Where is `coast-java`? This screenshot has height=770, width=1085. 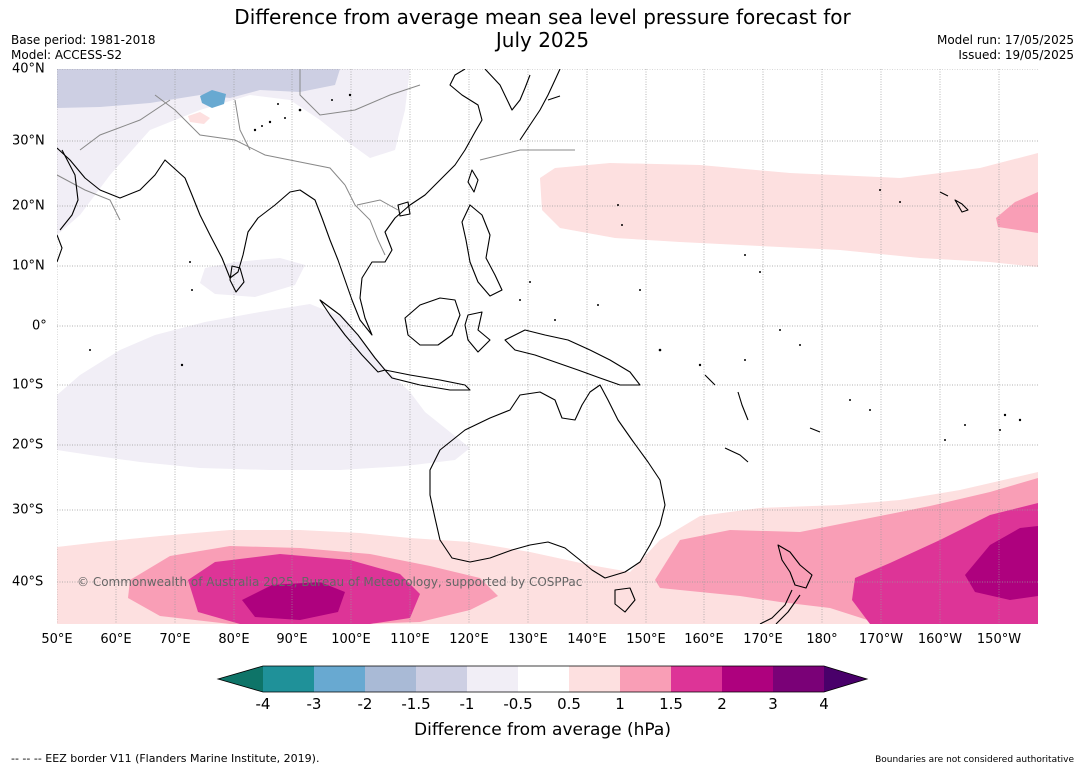 coast-java is located at coordinates (427, 380).